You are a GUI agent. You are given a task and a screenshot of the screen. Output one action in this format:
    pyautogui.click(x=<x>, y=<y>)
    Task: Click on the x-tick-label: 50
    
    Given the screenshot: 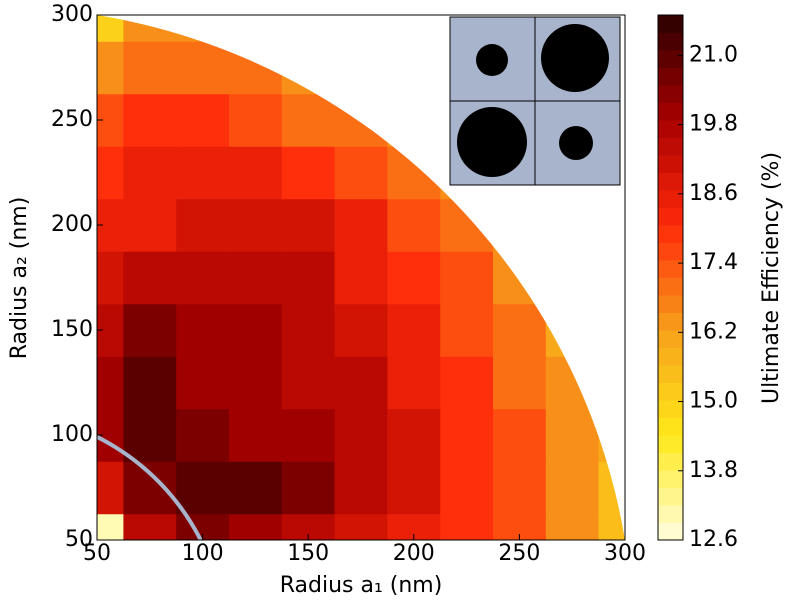 What is the action you would take?
    pyautogui.click(x=97, y=553)
    